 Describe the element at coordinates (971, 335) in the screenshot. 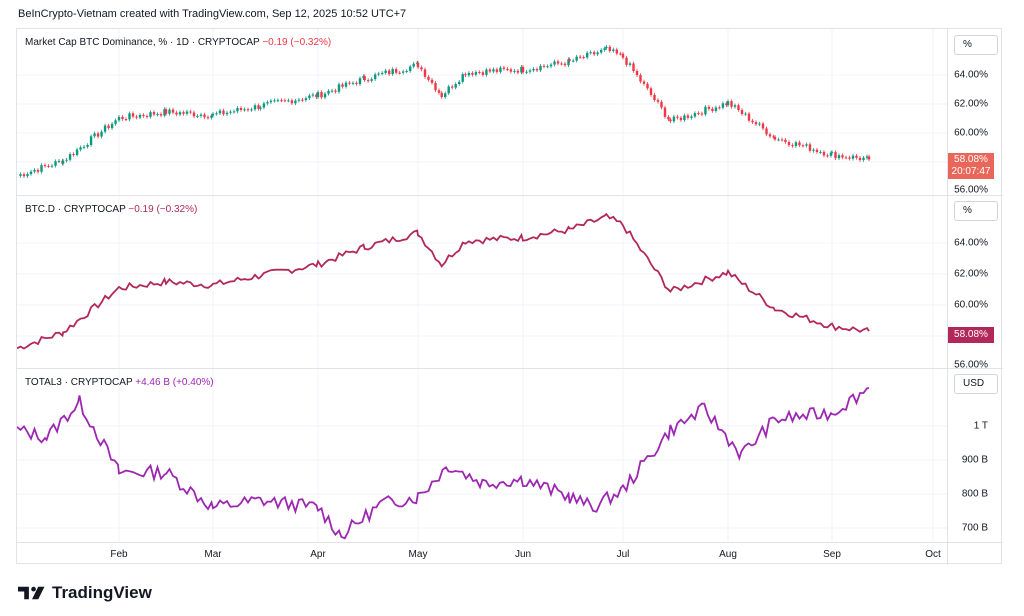

I see `btcd-price-tag: 58.08%` at that location.